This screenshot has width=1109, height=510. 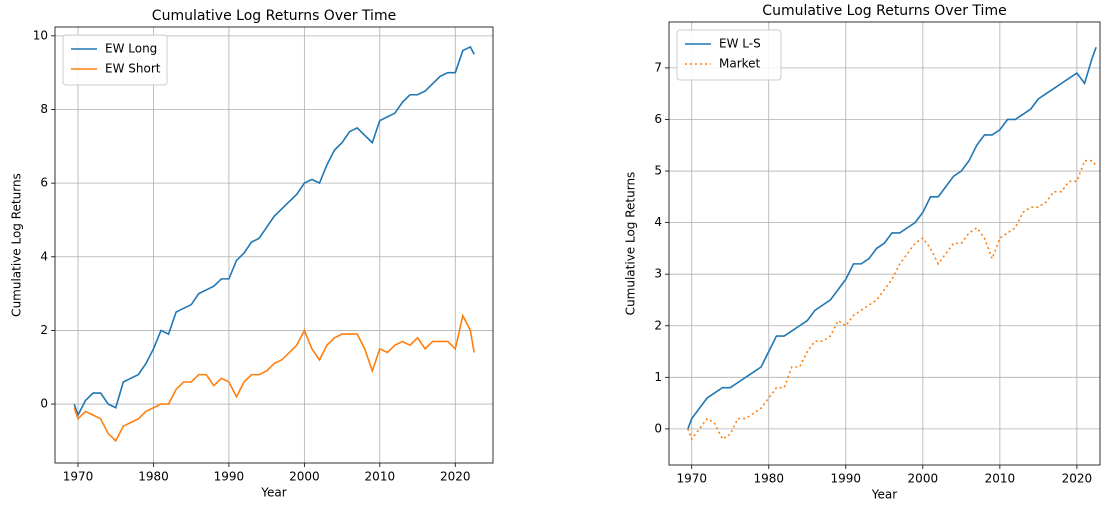 I want to click on legend-label: EW Long, so click(x=131, y=49).